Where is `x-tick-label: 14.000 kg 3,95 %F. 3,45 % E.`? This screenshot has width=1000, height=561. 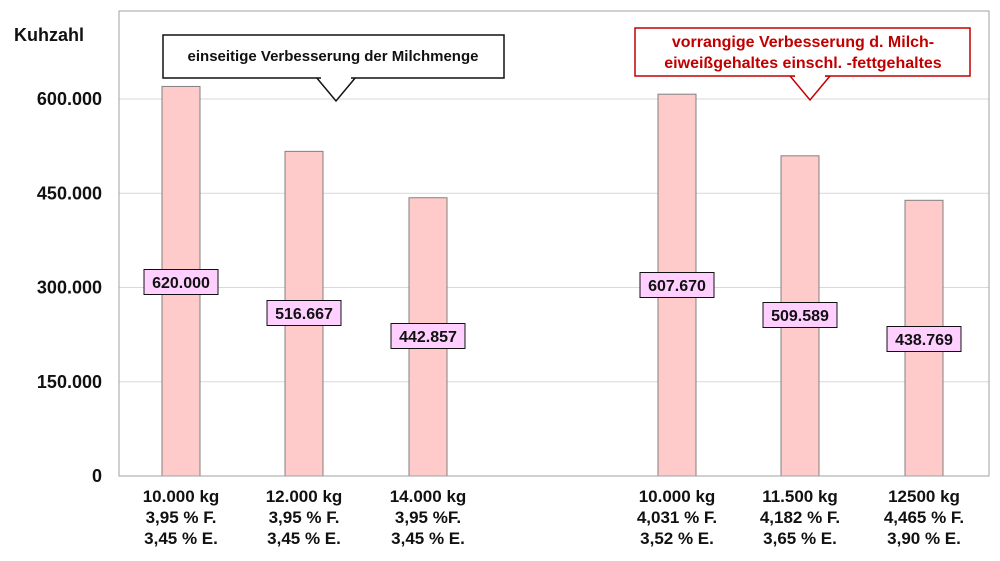 x-tick-label: 14.000 kg 3,95 %F. 3,45 % E. is located at coordinates (428, 517).